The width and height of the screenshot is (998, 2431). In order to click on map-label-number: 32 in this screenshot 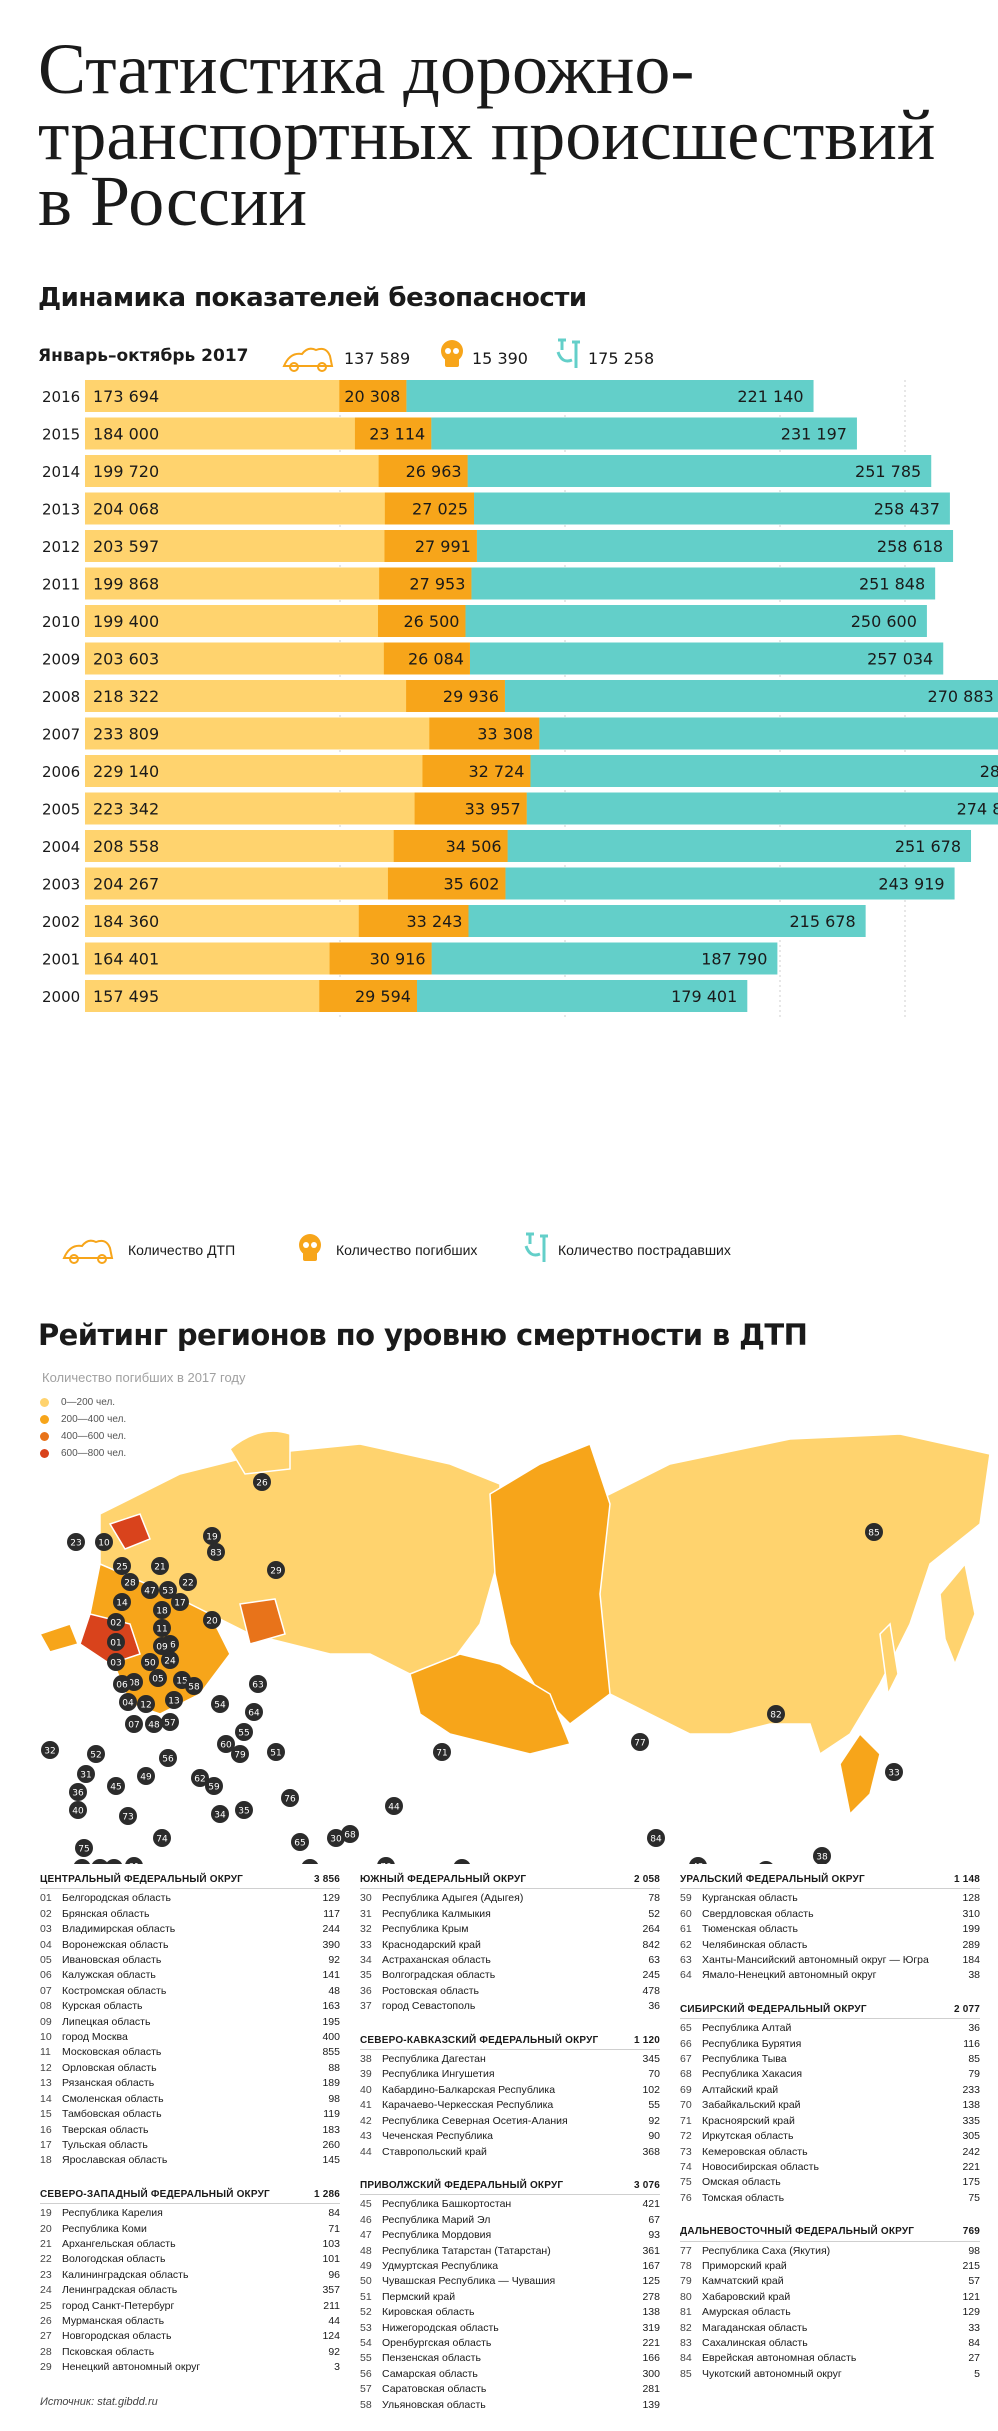, I will do `click(49, 1752)`.